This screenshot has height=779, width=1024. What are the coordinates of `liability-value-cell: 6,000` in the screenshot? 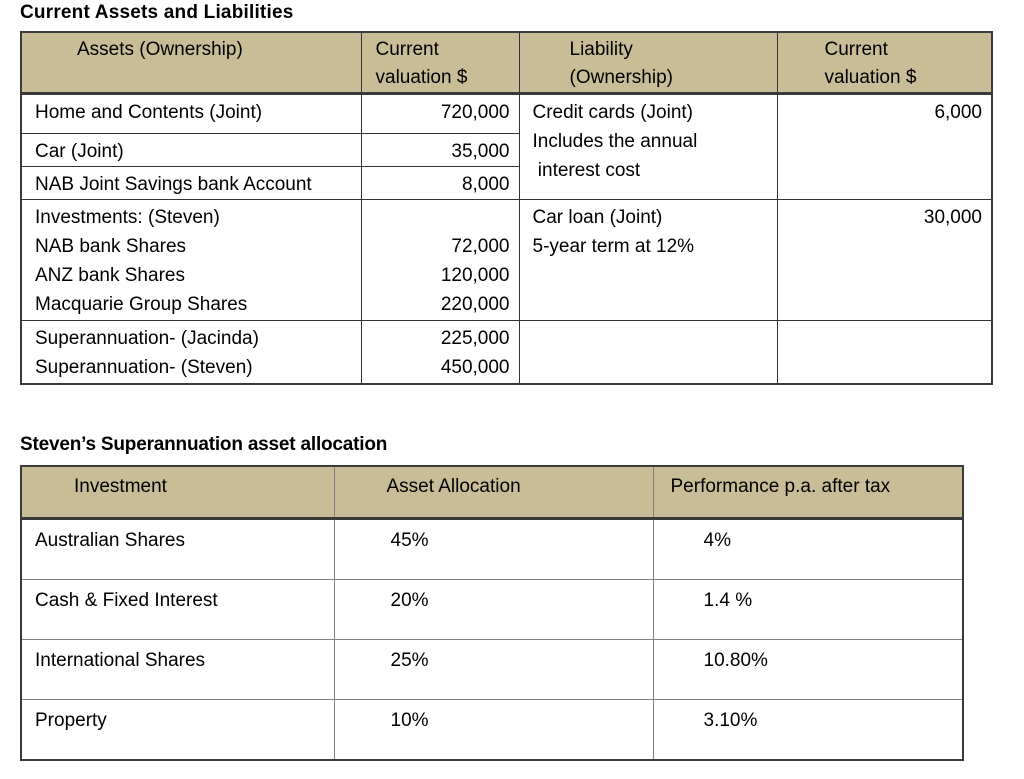 It's located at (884, 146).